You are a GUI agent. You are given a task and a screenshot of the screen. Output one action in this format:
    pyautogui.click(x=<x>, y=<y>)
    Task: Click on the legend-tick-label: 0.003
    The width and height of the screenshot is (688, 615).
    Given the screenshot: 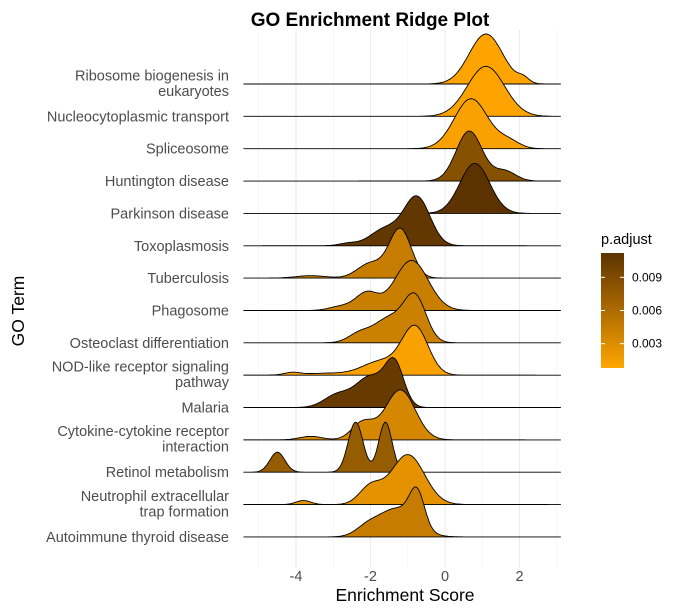 What is the action you would take?
    pyautogui.click(x=647, y=344)
    